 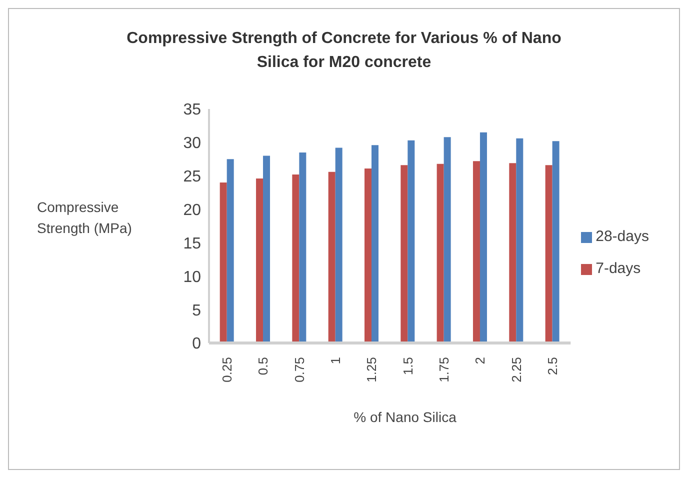 What do you see at coordinates (405, 417) in the screenshot?
I see `x-axis-title: % of Nano Silica` at bounding box center [405, 417].